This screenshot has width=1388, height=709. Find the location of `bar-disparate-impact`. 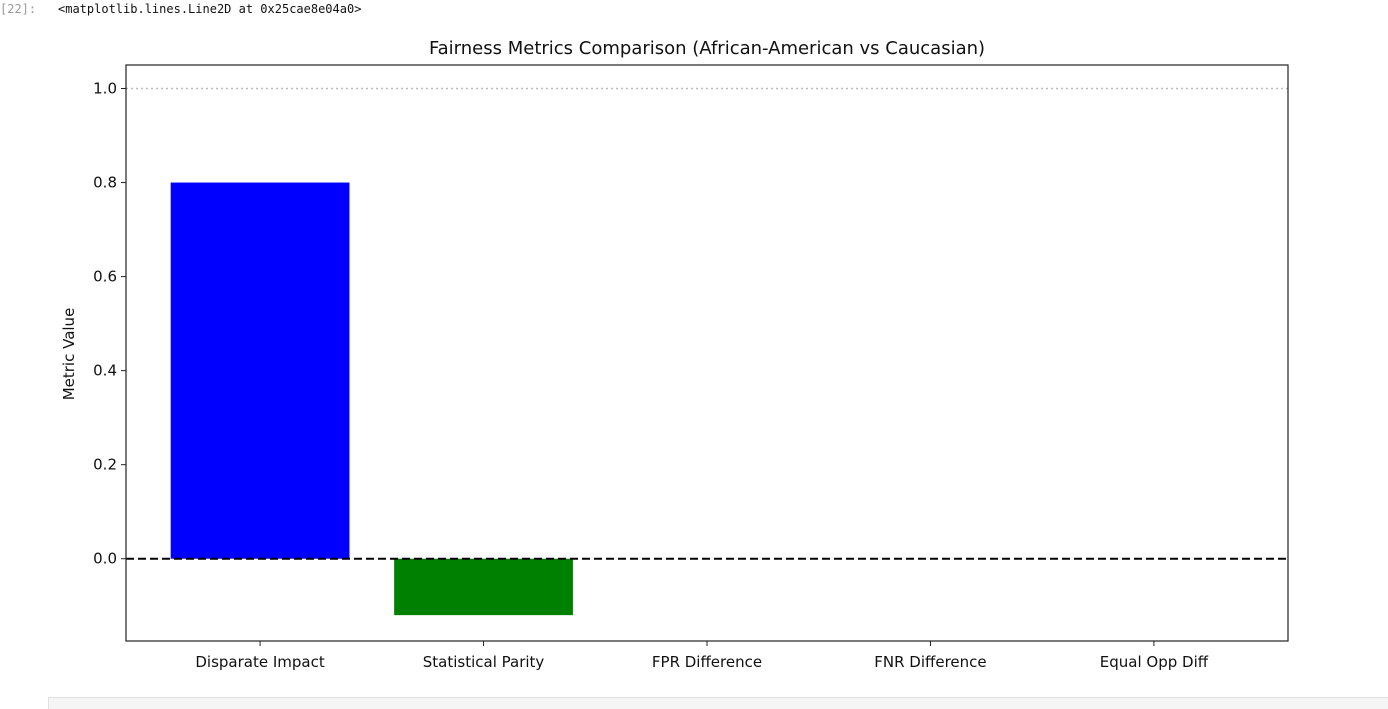

bar-disparate-impact is located at coordinates (260, 370).